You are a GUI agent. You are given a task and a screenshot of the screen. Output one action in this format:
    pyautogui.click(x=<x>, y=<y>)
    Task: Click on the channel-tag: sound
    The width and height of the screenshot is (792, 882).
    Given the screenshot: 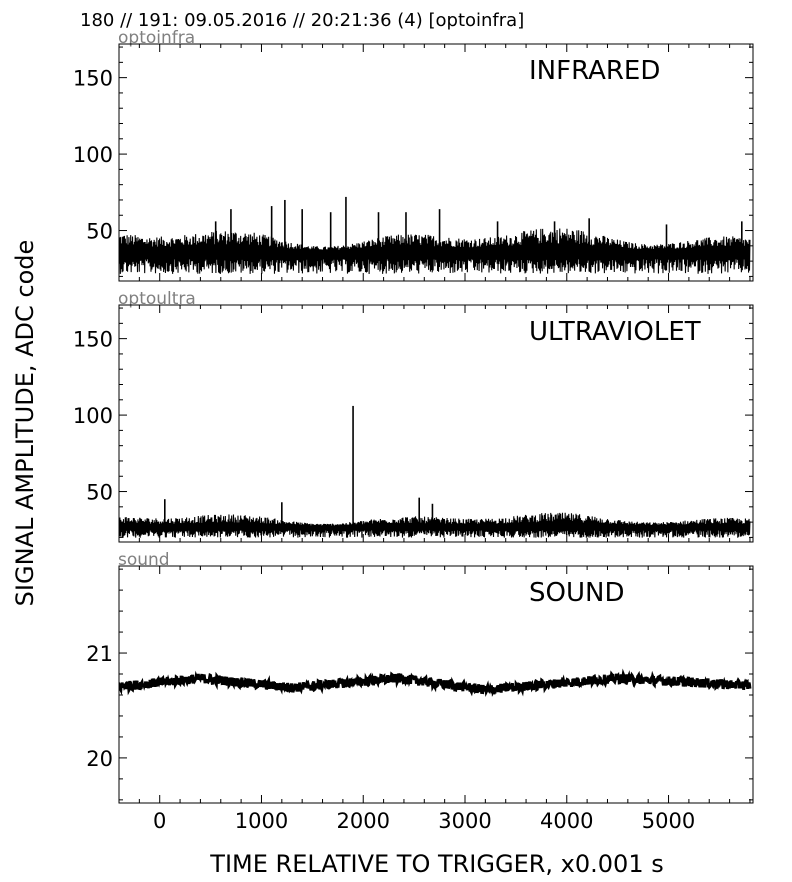 What is the action you would take?
    pyautogui.click(x=144, y=560)
    